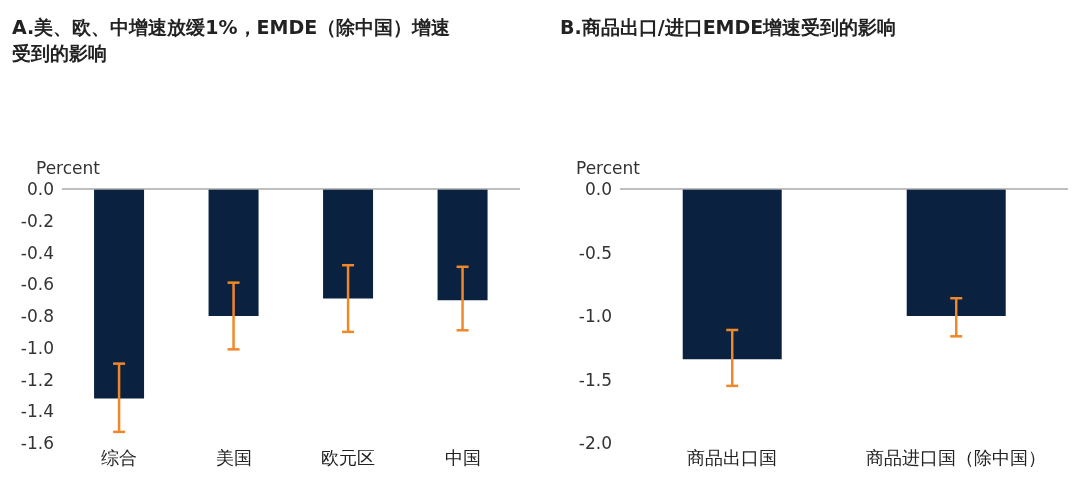 The width and height of the screenshot is (1084, 481). What do you see at coordinates (37, 220) in the screenshot?
I see `y-tick-label: -0.2` at bounding box center [37, 220].